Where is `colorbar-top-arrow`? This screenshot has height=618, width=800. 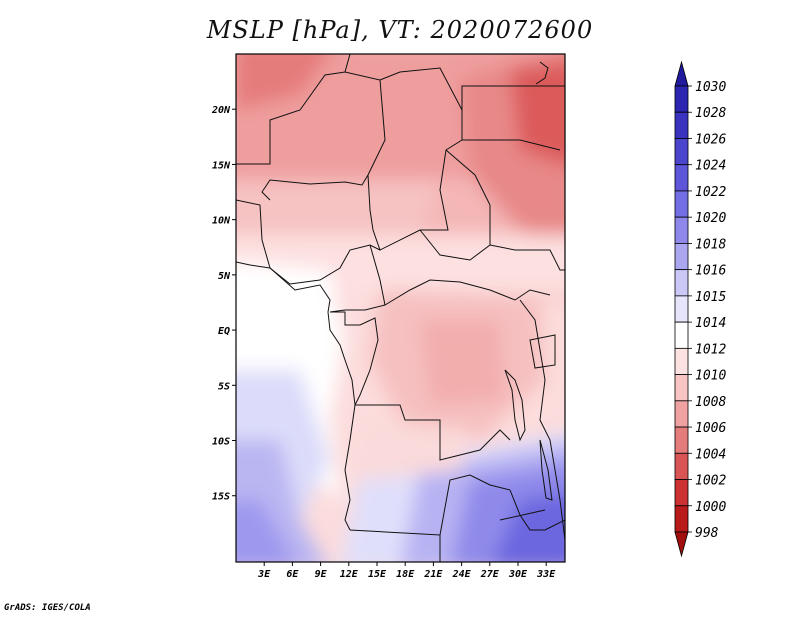
colorbar-top-arrow is located at coordinates (681, 73).